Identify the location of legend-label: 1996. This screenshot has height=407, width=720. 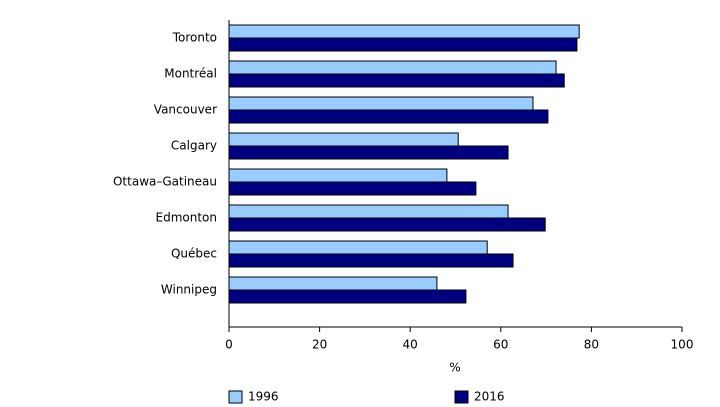
(263, 397).